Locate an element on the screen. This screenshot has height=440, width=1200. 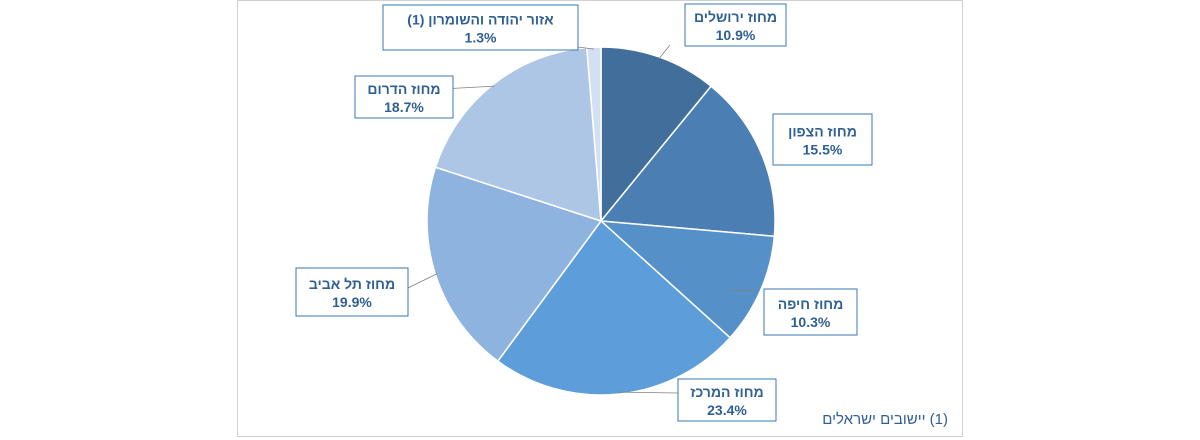
data-label: מחוז הצפון 15.5% is located at coordinates (822, 139).